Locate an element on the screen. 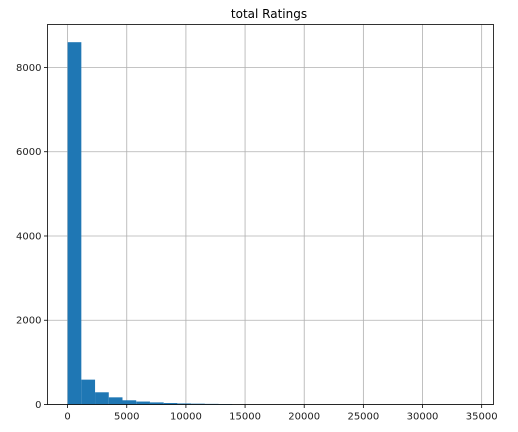 The height and width of the screenshot is (432, 518). y-tick-label: 6000 is located at coordinates (28, 152).